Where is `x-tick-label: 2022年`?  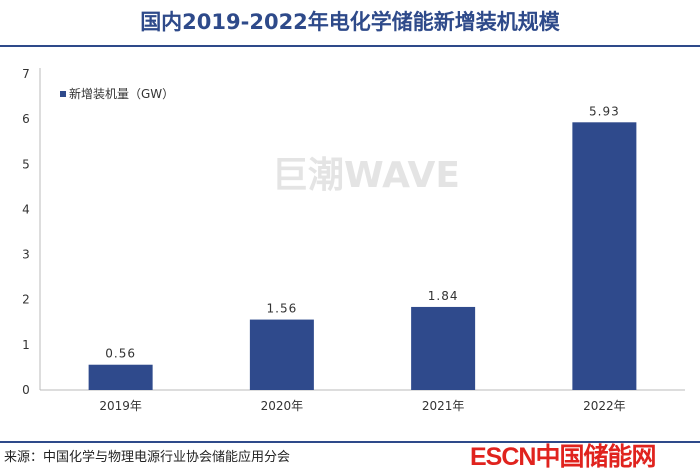 x-tick-label: 2022年 is located at coordinates (604, 406).